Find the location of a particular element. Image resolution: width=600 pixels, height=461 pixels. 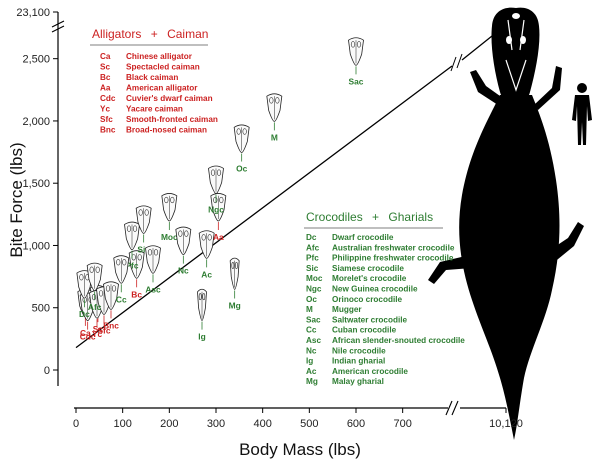

data-point: Nc is located at coordinates (183, 251).